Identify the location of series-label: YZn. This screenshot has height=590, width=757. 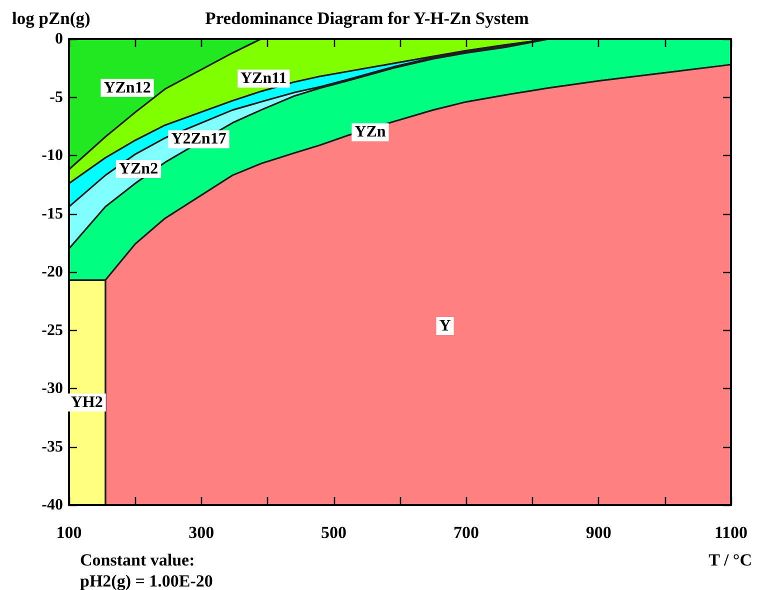
(370, 132).